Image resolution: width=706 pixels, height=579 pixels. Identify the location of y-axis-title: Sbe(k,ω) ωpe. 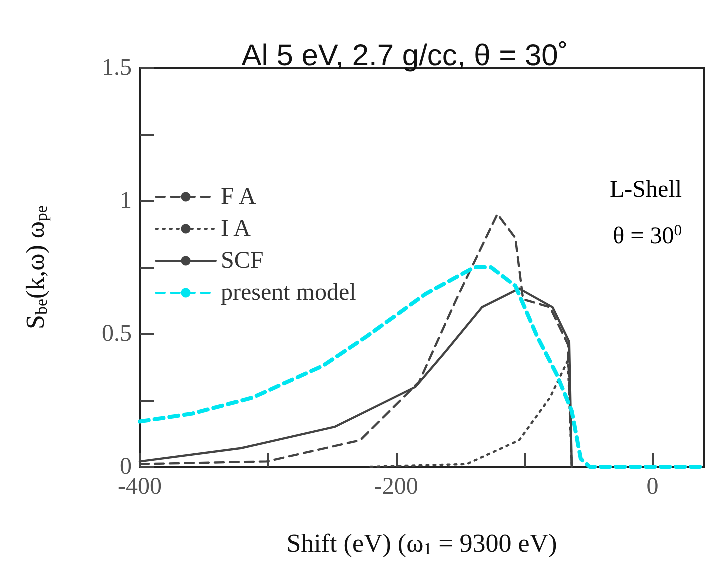
(36, 268).